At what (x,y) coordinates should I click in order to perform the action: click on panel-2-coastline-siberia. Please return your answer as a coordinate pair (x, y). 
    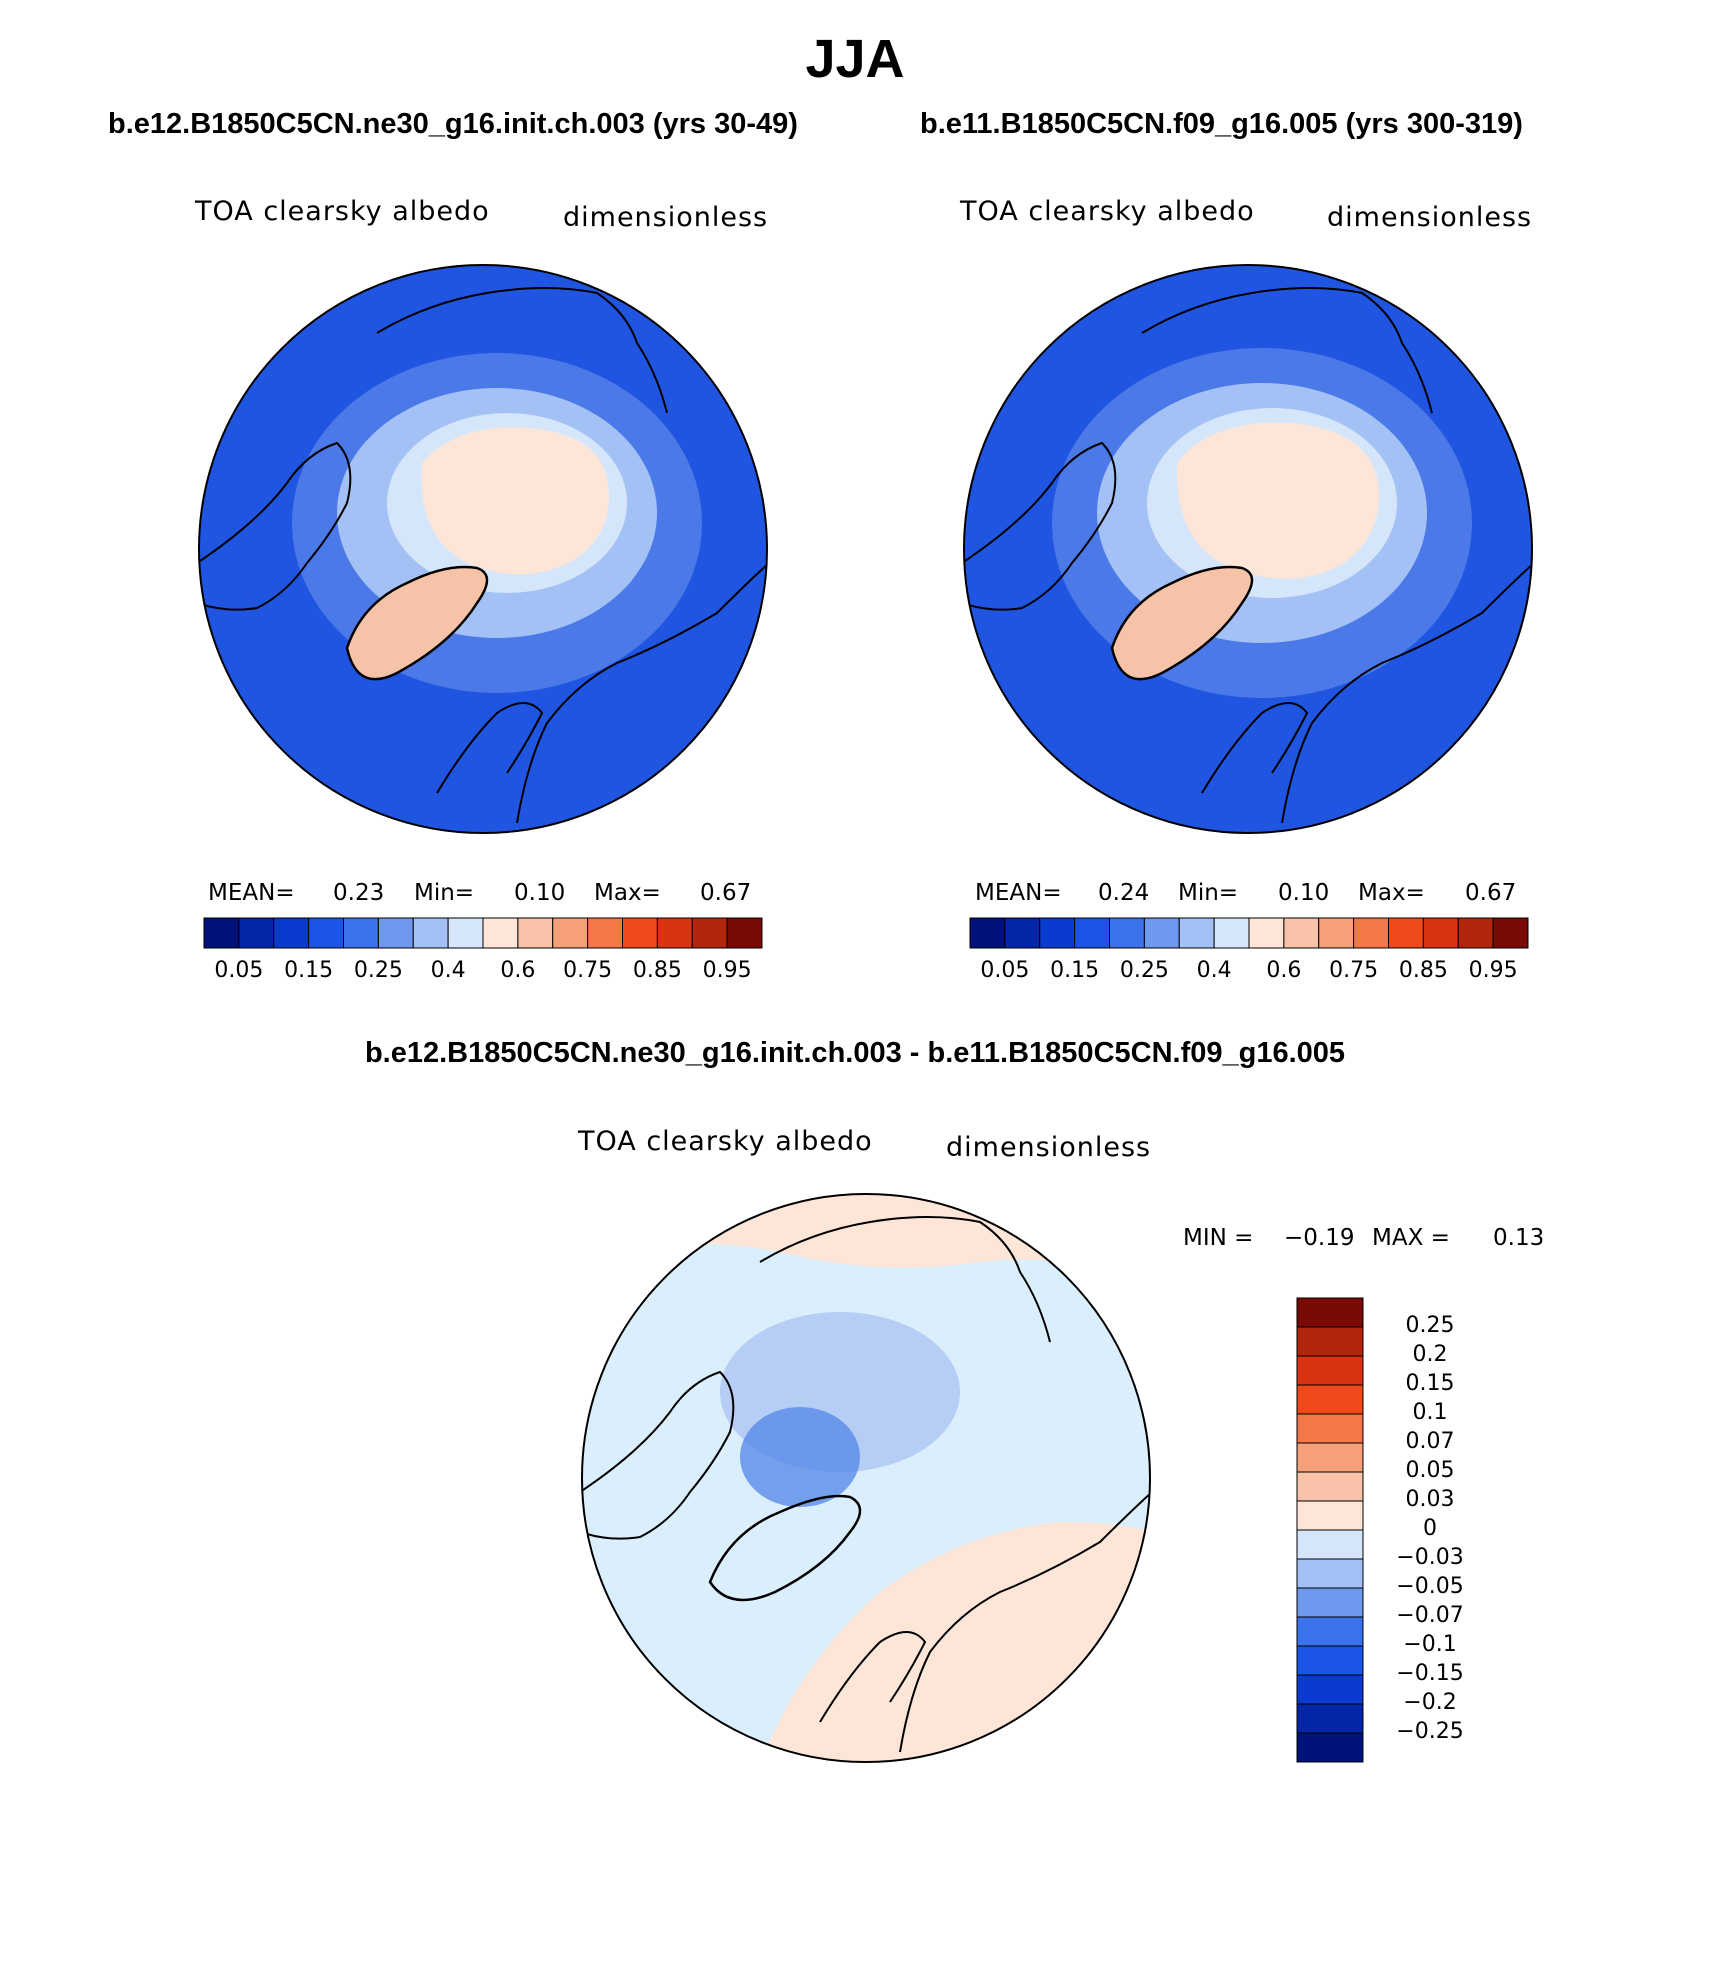
    Looking at the image, I should click on (1287, 350).